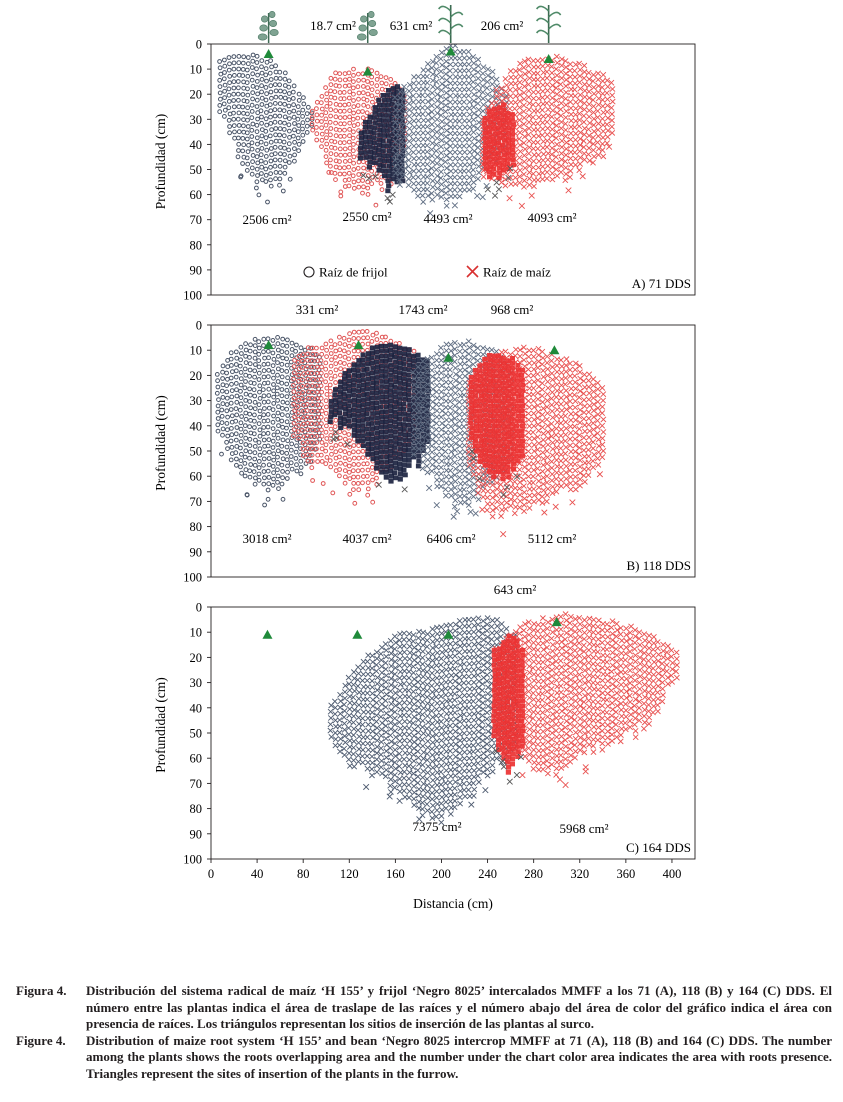  Describe the element at coordinates (661, 283) in the screenshot. I see `panel-label: A) 71 DDS` at that location.